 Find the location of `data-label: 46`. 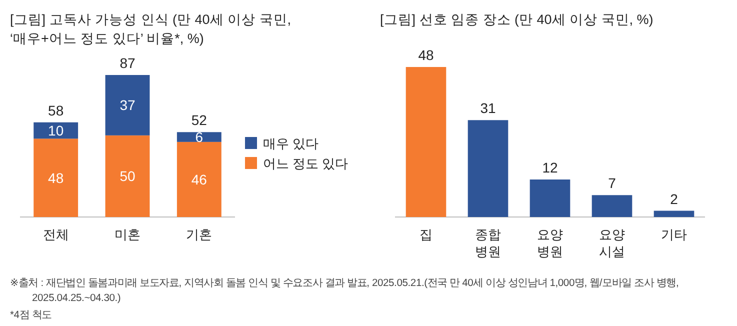

data-label: 46 is located at coordinates (199, 179).